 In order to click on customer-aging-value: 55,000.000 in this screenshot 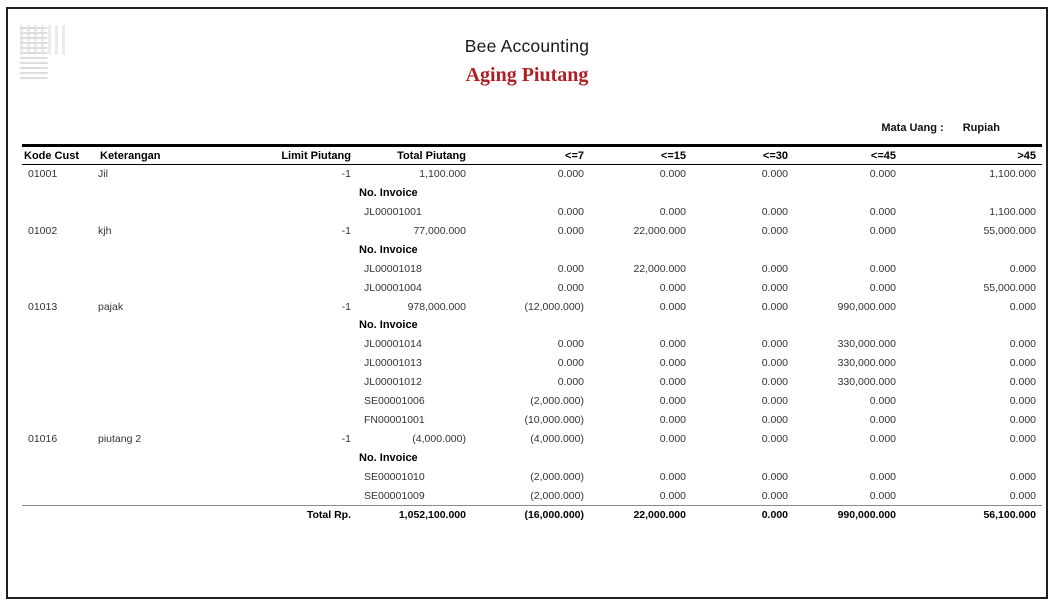, I will do `click(1009, 230)`.